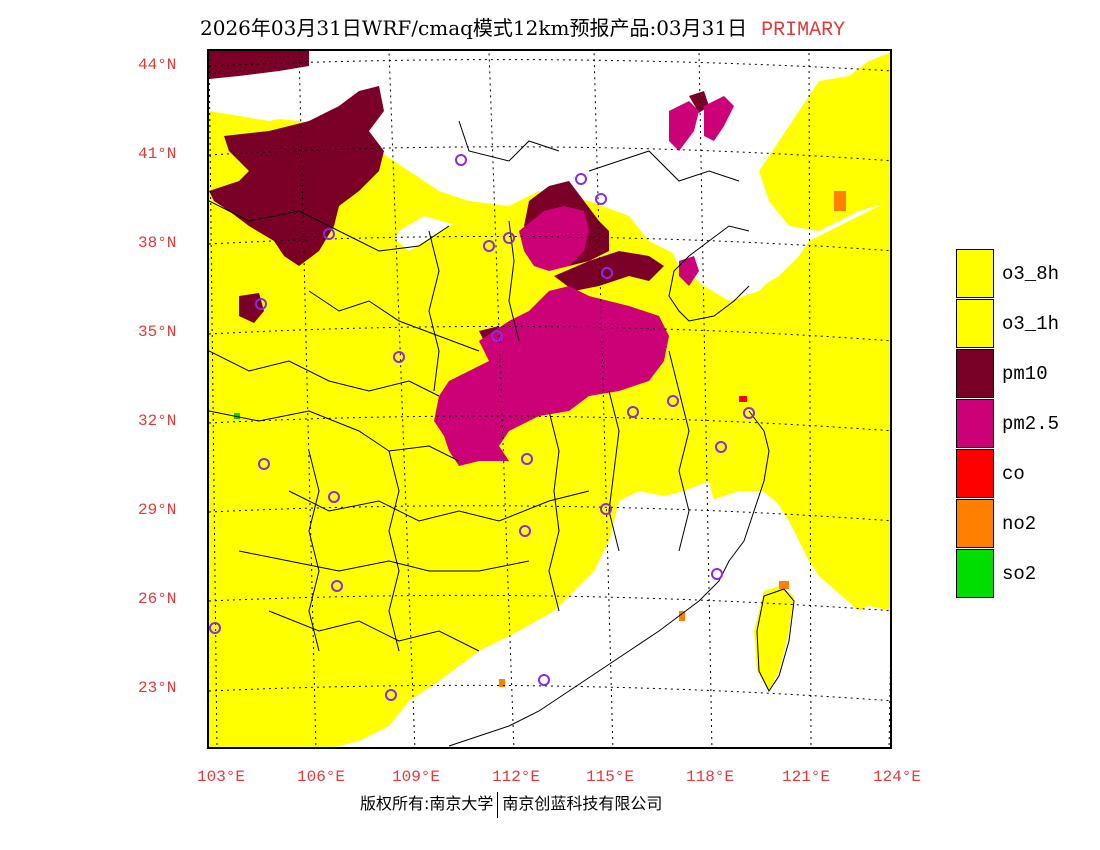  What do you see at coordinates (498, 804) in the screenshot?
I see `copyright-divider` at bounding box center [498, 804].